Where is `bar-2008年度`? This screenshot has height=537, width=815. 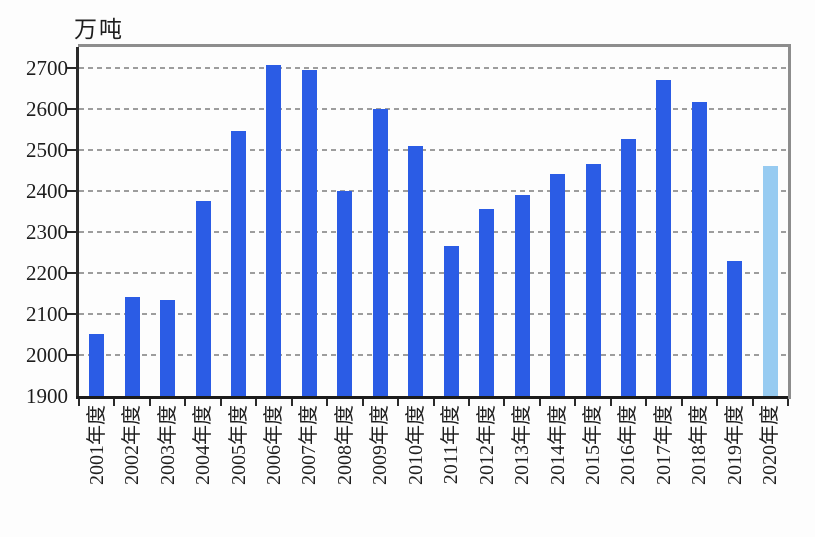
bar-2008年度 is located at coordinates (345, 293).